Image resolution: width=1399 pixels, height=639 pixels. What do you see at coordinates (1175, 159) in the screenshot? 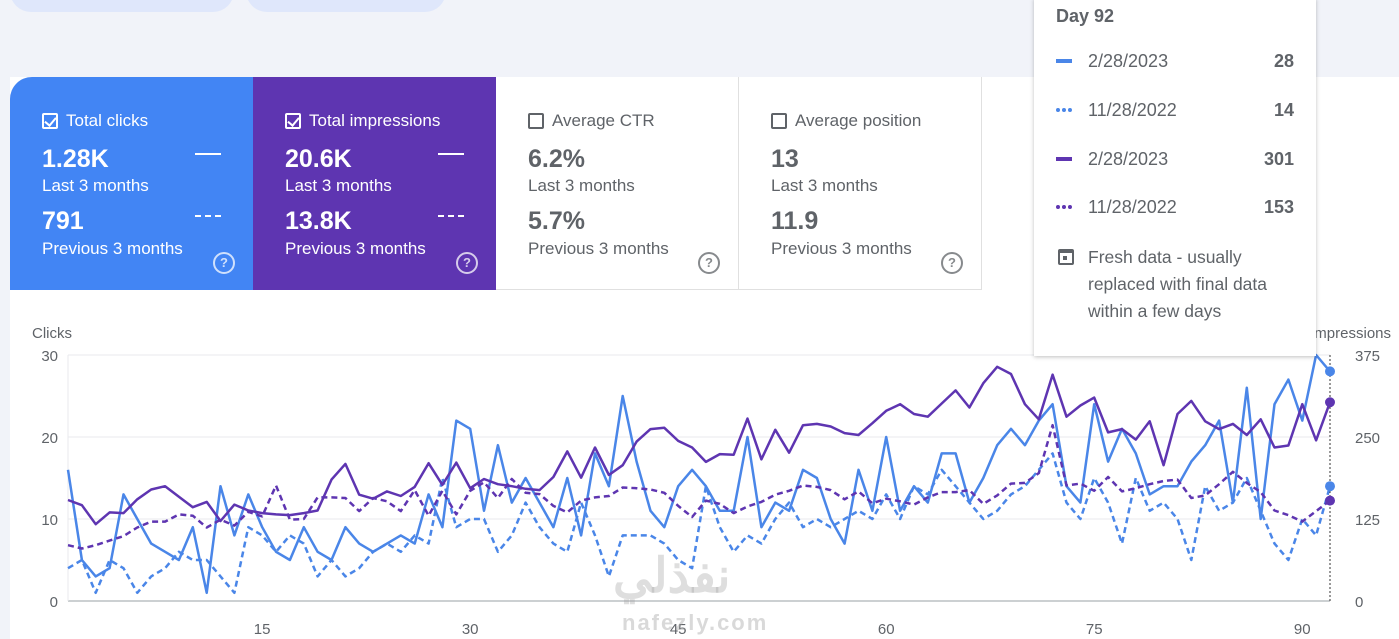
I see `tooltip-row: 2/28/2023 301` at bounding box center [1175, 159].